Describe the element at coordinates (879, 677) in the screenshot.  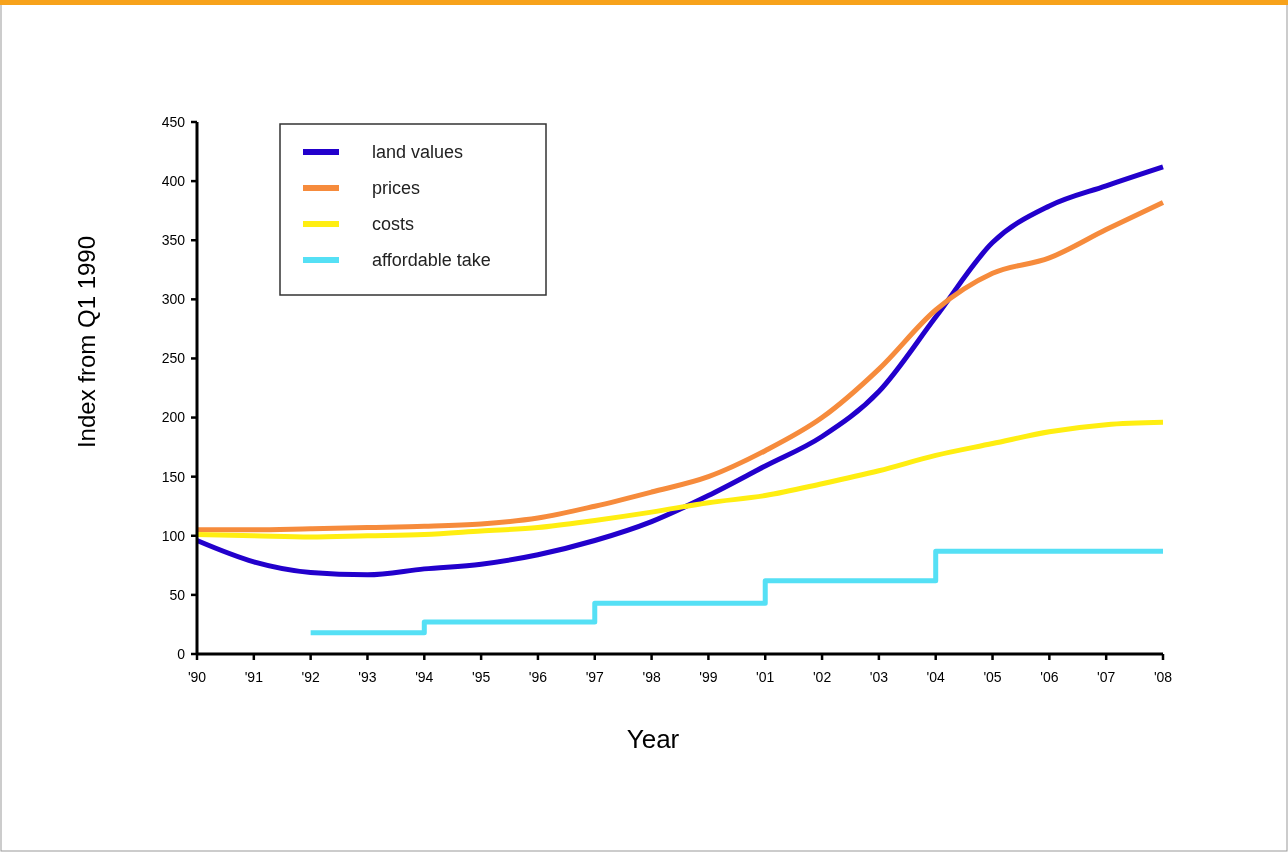
I see `x-tick-label: '03` at that location.